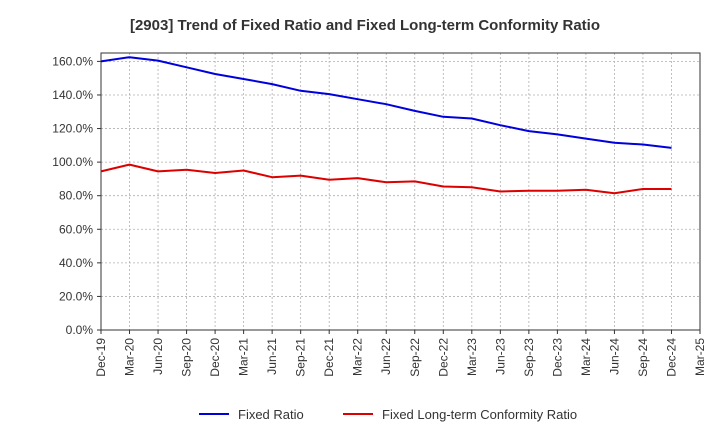  Describe the element at coordinates (76, 263) in the screenshot. I see `y-tick-label: 40.0%` at that location.